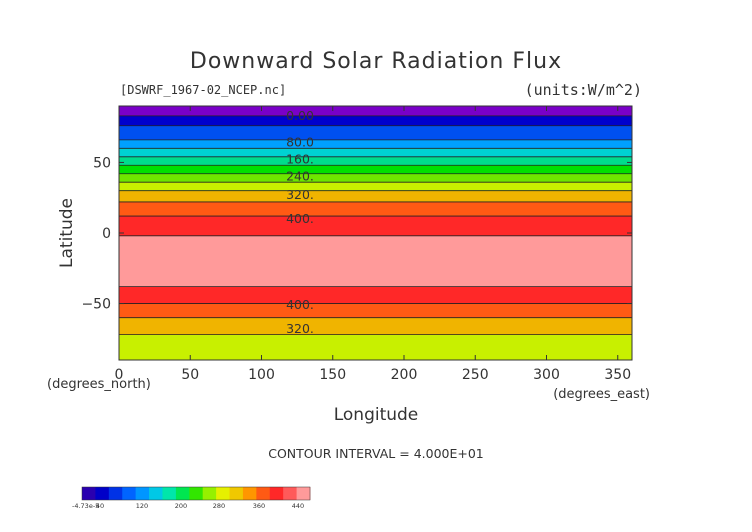  I want to click on colorbar: -4.73e-540 120 200 280 360 440, so click(191, 498).